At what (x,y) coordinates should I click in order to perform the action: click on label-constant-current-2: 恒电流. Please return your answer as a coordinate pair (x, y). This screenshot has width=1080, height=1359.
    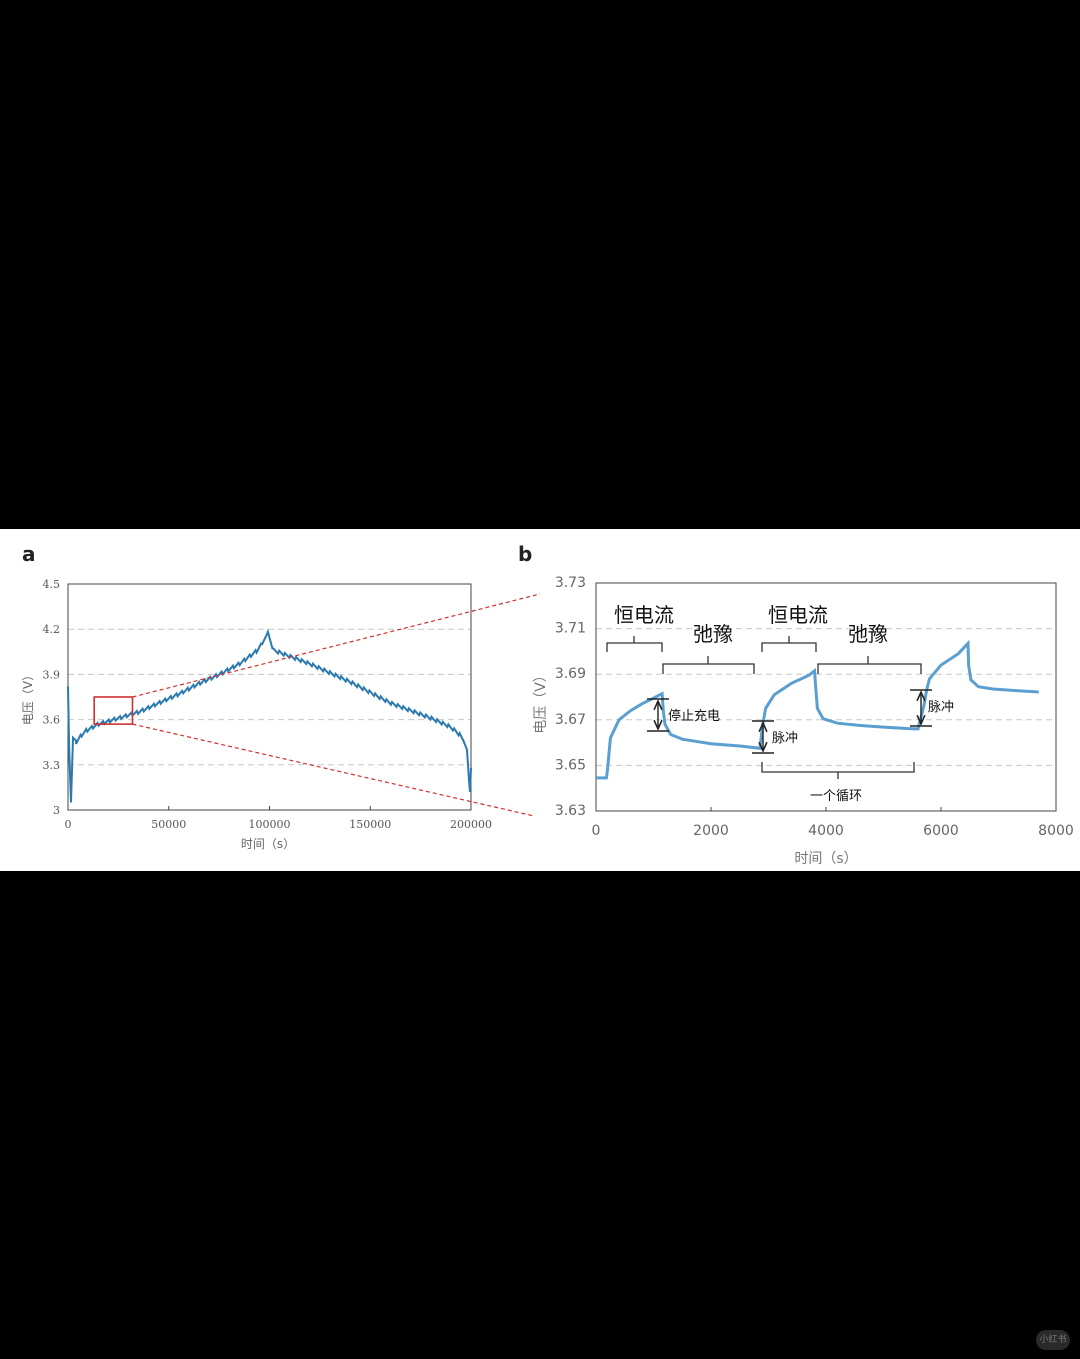
    Looking at the image, I should click on (798, 615).